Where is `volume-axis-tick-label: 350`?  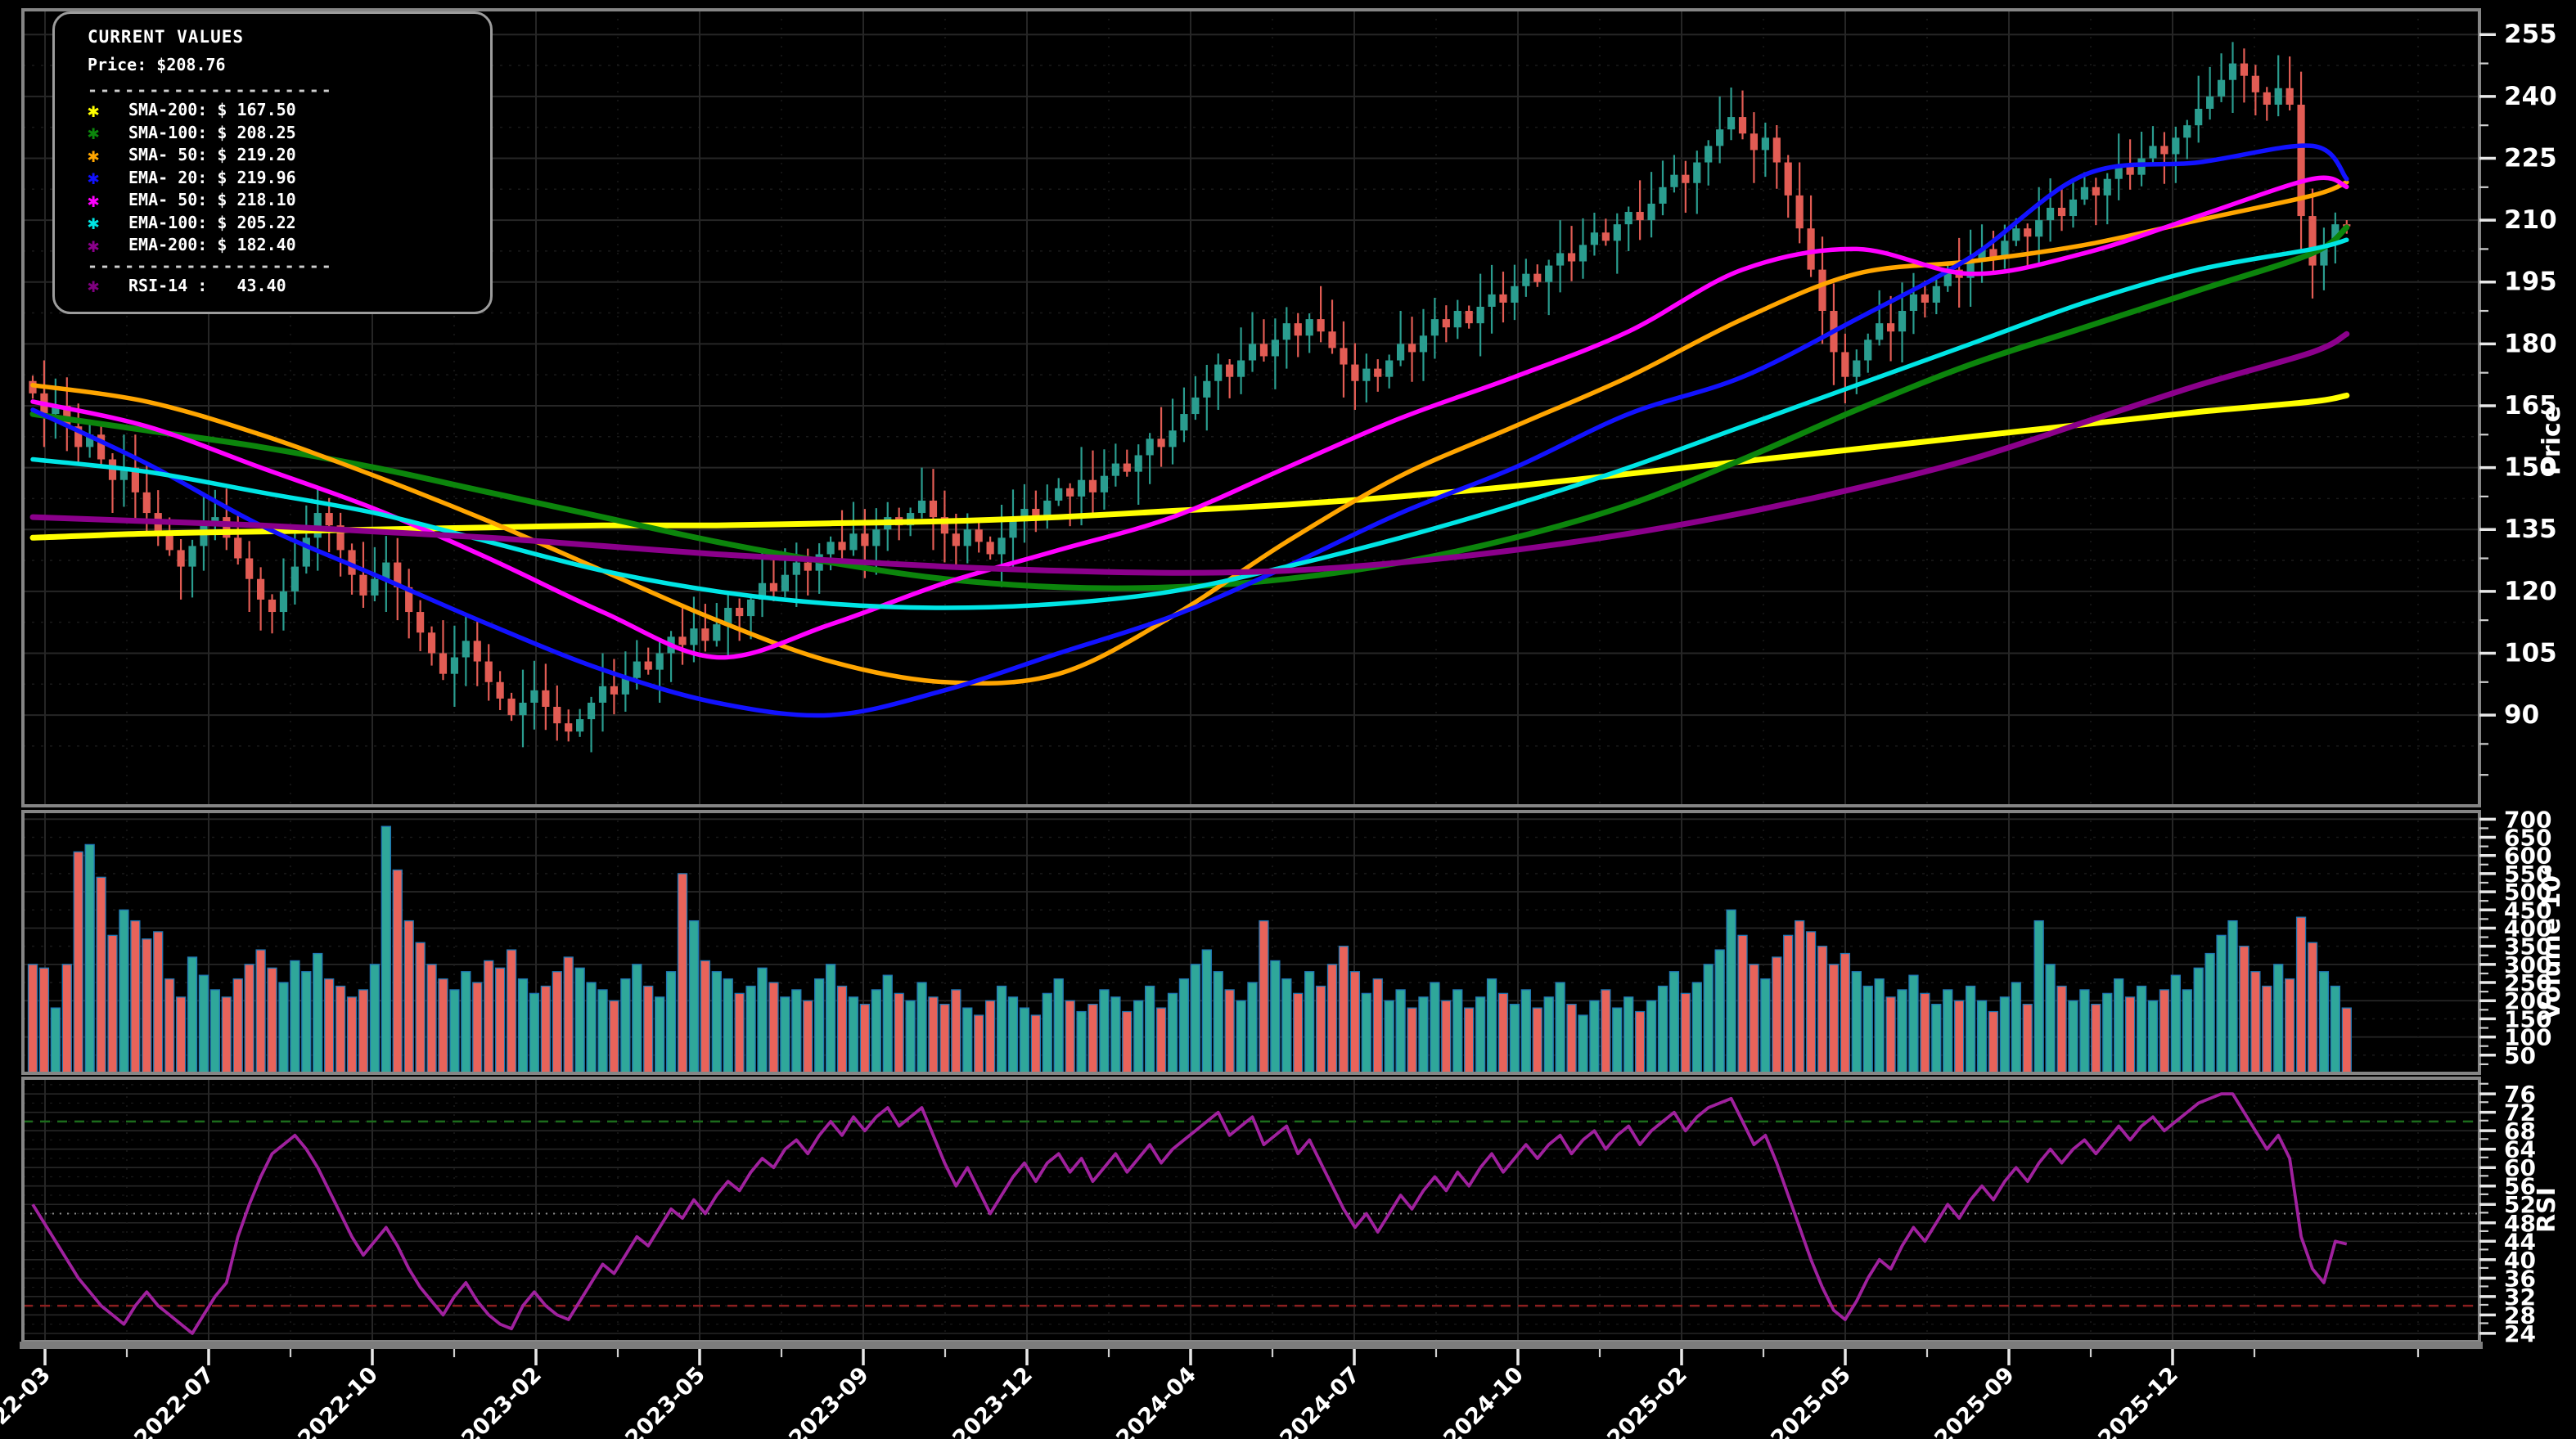
volume-axis-tick-label: 350 is located at coordinates (2527, 947).